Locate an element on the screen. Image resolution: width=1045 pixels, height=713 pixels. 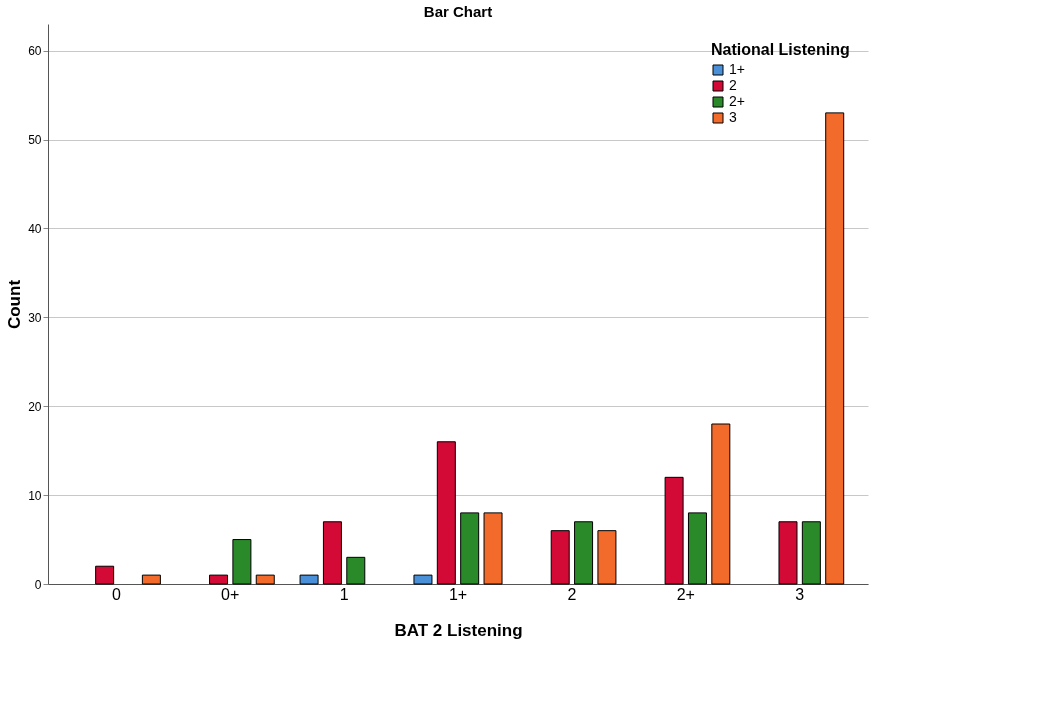
x-axis-title: BAT 2 Listening is located at coordinates (458, 630).